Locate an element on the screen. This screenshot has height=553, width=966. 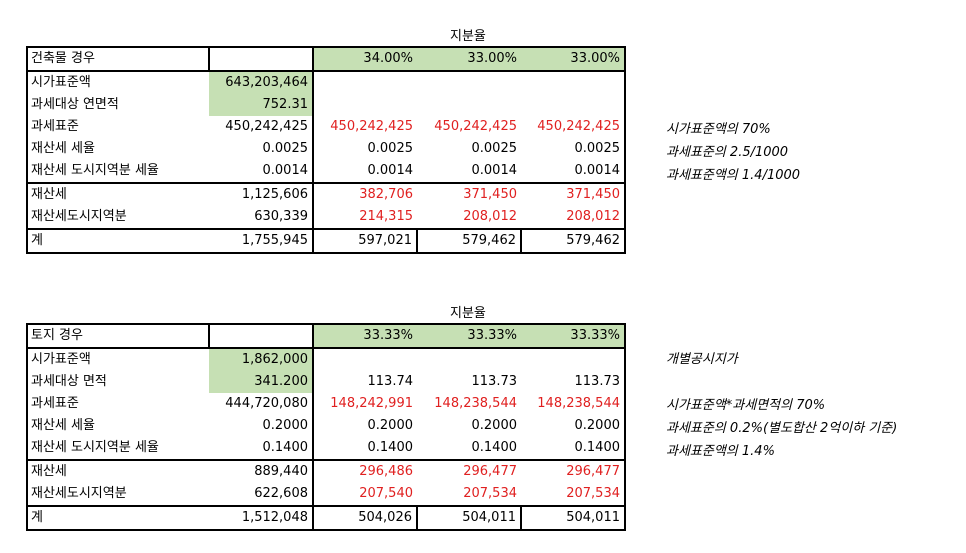
share-cell: 148,242,991 is located at coordinates (371, 403).